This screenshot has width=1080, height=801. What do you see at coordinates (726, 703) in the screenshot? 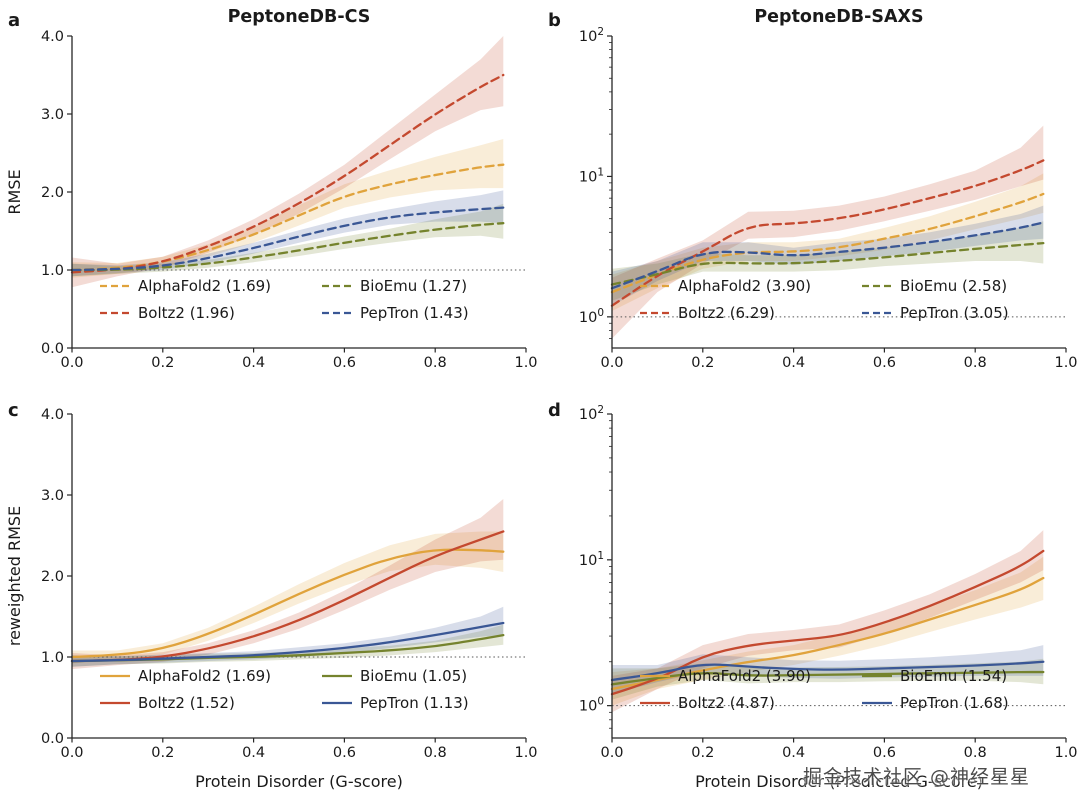
I see `legend-label-Boltz2: Boltz2 (4.87)` at bounding box center [726, 703].